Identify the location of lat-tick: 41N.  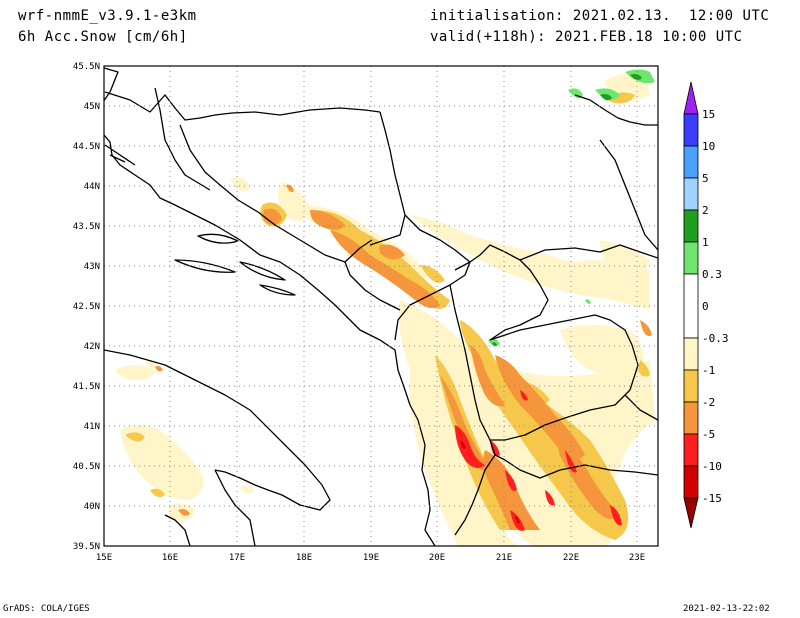
(92, 427).